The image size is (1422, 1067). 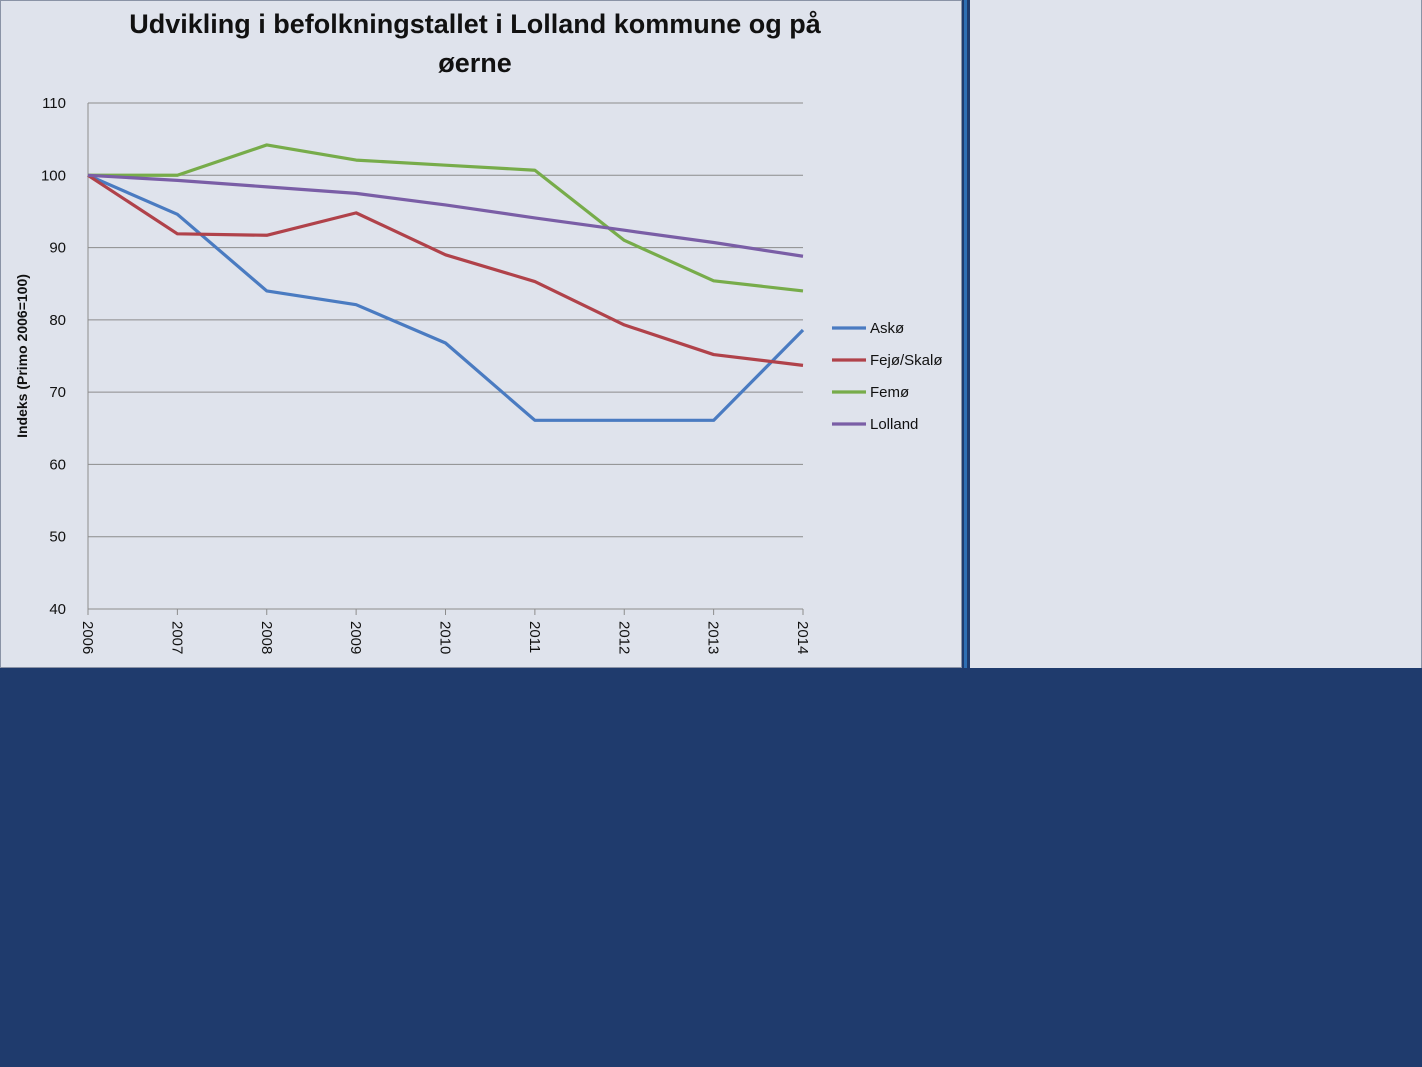 What do you see at coordinates (623, 637) in the screenshot?
I see `x-tick-label: 2012` at bounding box center [623, 637].